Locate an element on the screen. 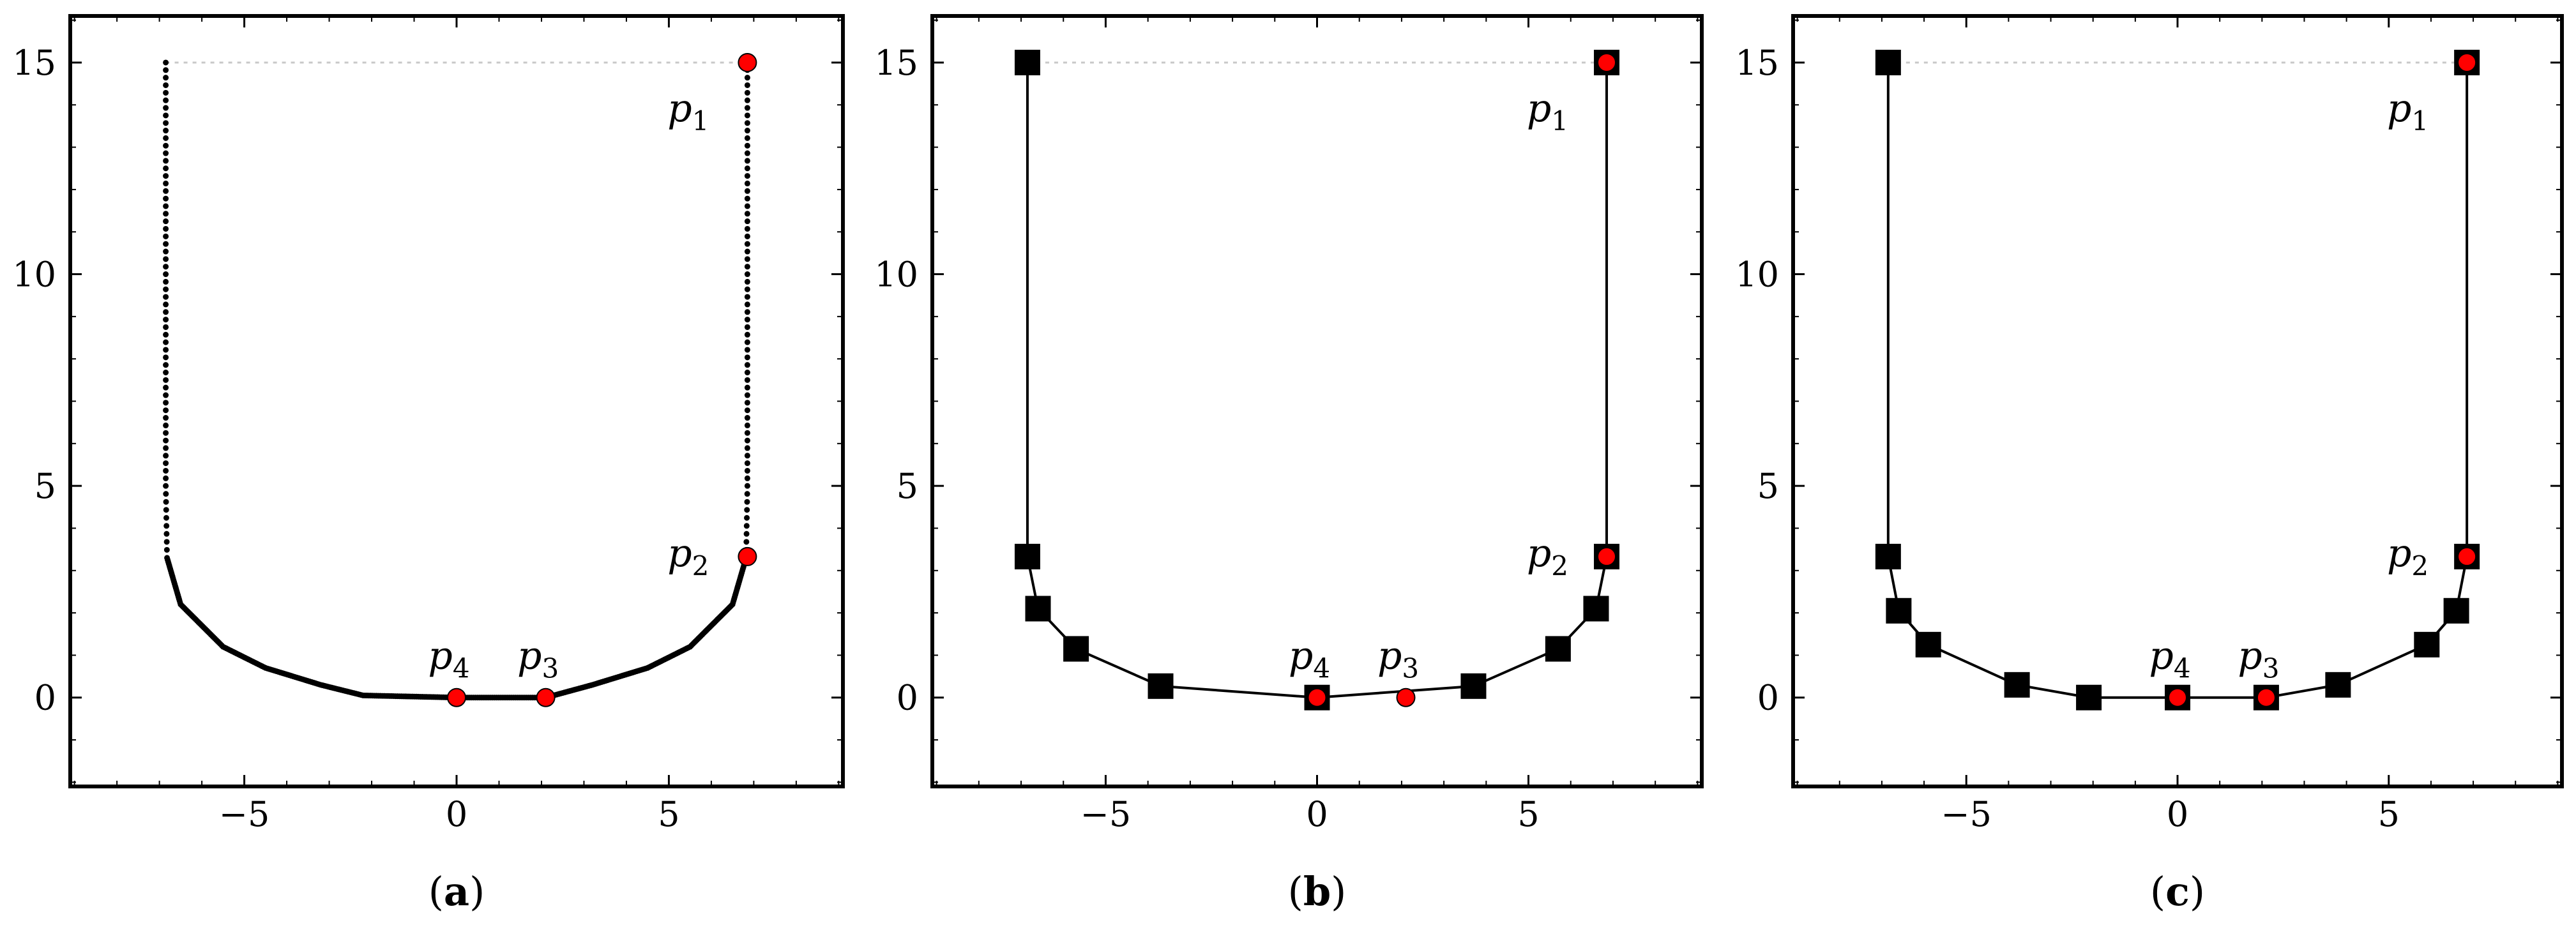  y-tick-label: 0 is located at coordinates (45, 698).